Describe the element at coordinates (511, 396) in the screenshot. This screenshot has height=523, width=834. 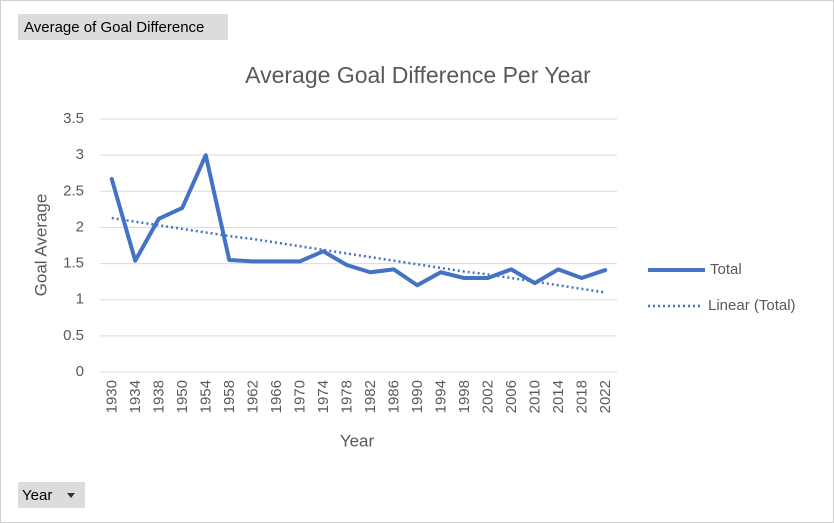
I see `x-tick-label: 2006` at that location.